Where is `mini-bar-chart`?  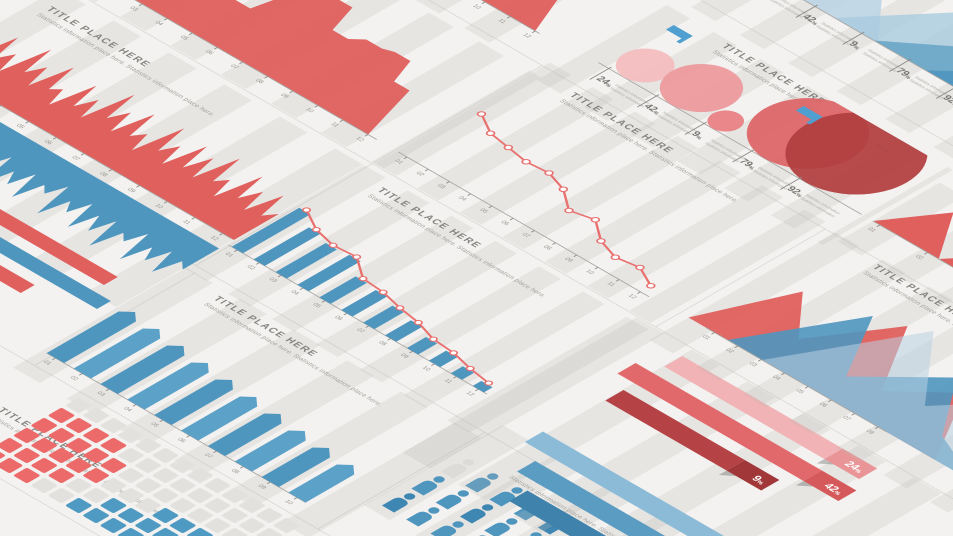 mini-bar-chart is located at coordinates (76, 233).